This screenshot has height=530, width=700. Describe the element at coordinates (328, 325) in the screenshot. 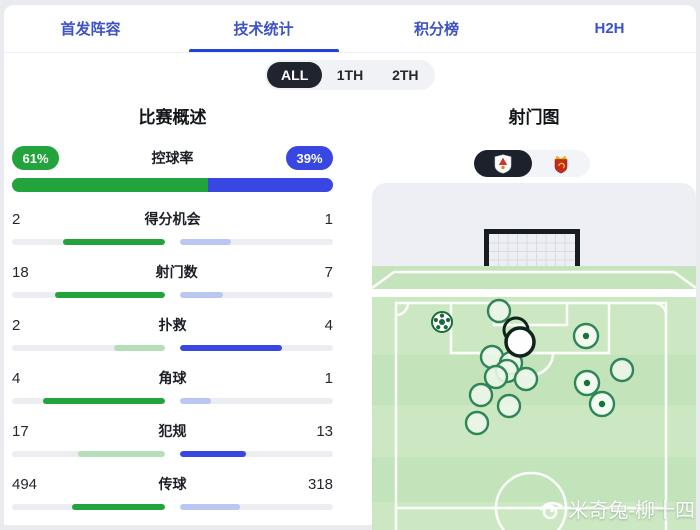

I see `away-stat-value: 4` at that location.